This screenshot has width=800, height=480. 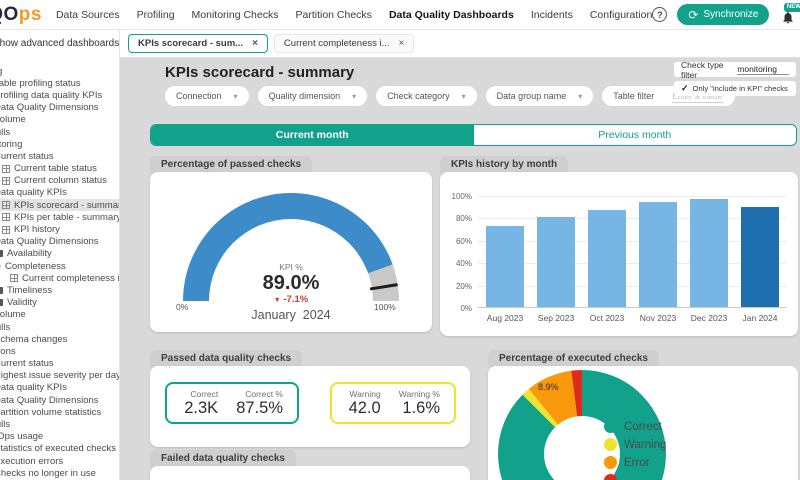 I want to click on sidebar-item-label: Nulls, so click(x=5, y=132).